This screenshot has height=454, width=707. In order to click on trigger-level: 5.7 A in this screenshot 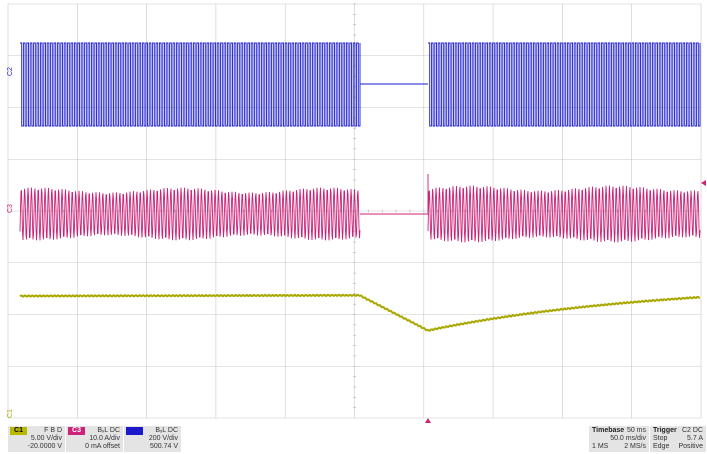, I will do `click(695, 438)`.